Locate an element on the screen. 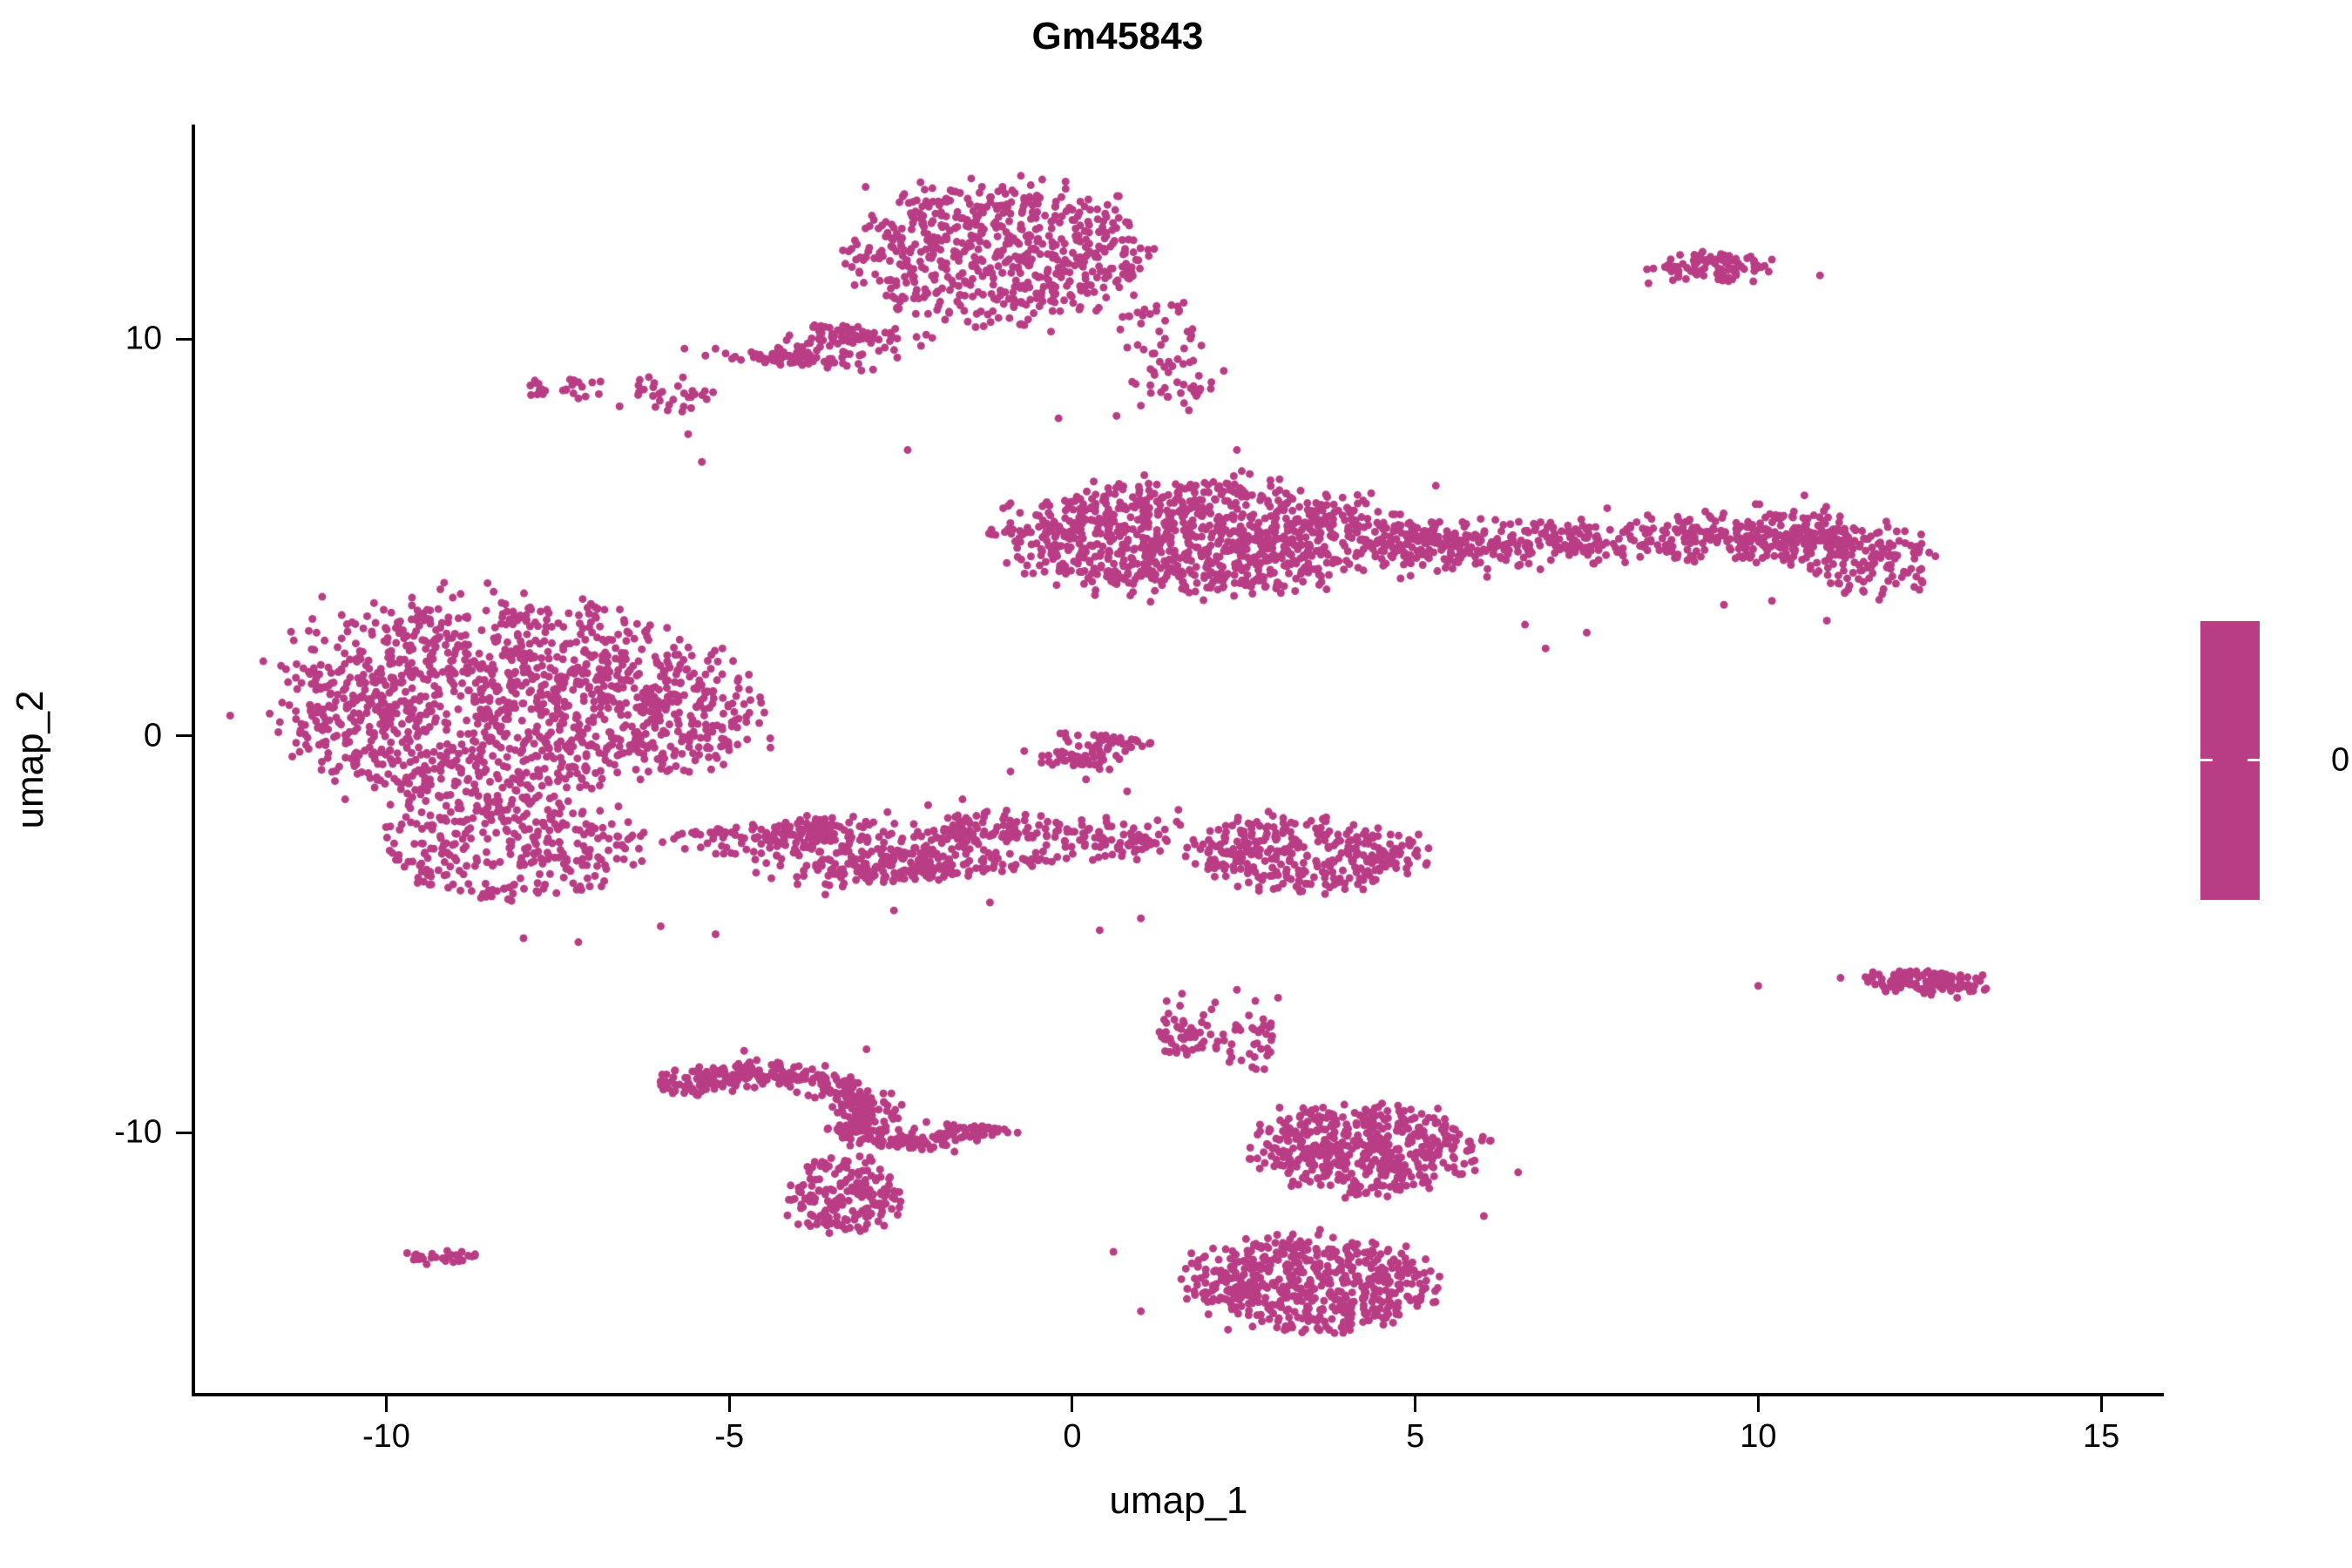  colorbar-tick-label: 0 is located at coordinates (2340, 760).